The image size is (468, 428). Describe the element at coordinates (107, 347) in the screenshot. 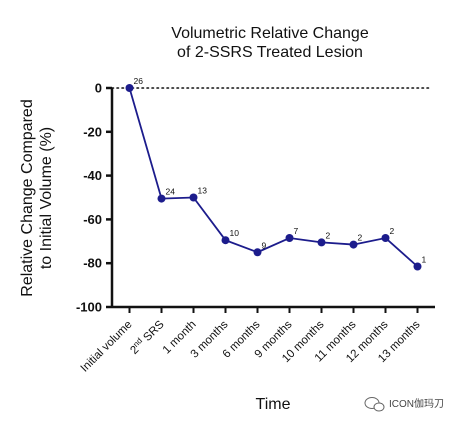

I see `x-tick-label: Initial volume` at that location.